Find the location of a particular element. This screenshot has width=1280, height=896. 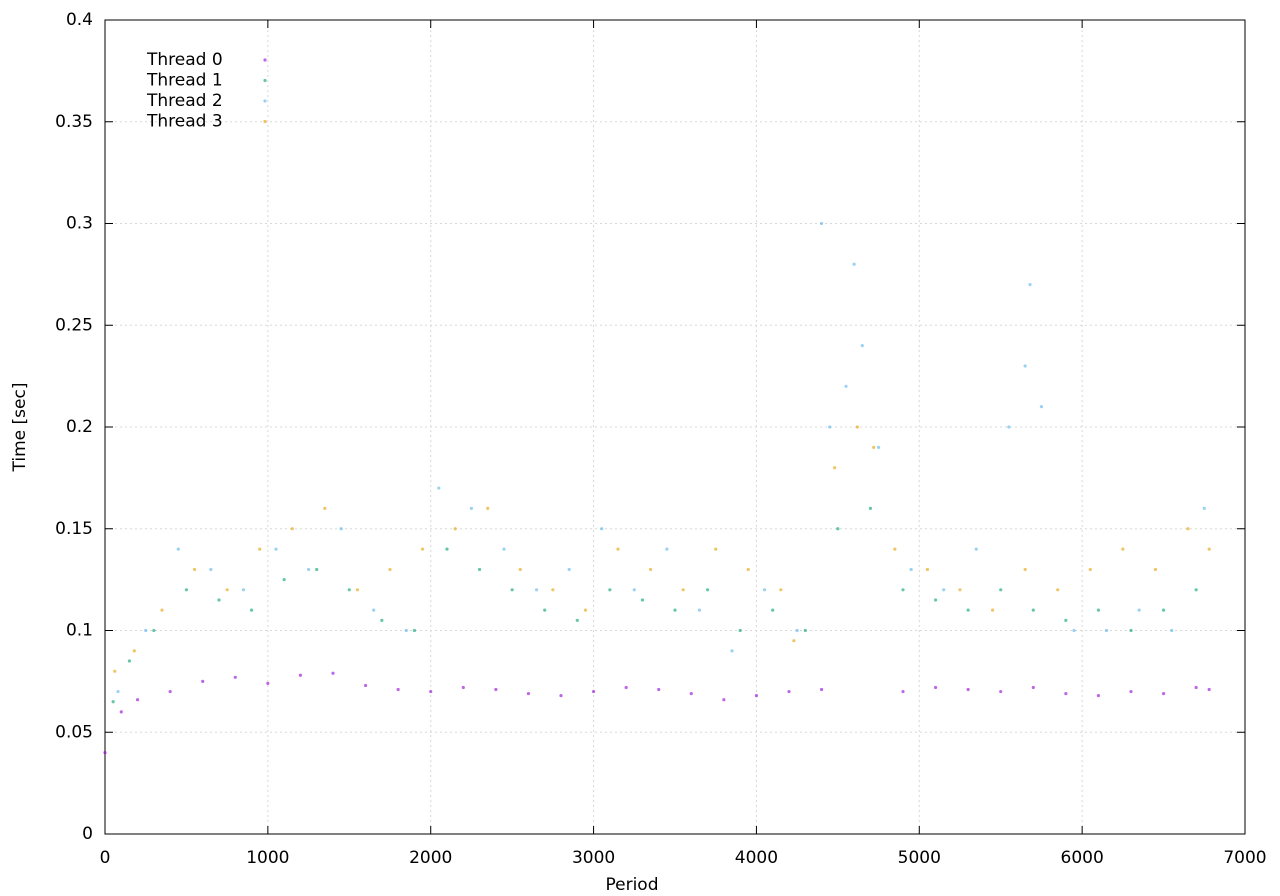

x-tick-label: 1000 is located at coordinates (267, 858).